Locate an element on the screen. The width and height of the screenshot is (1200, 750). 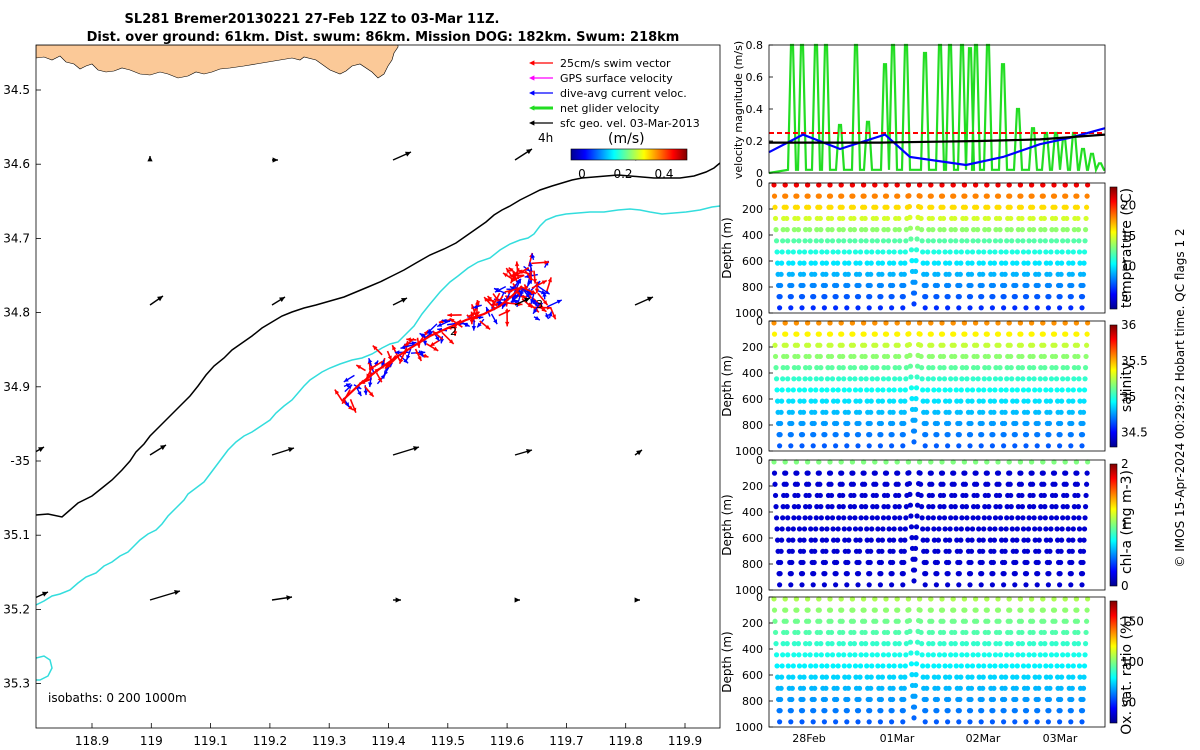
legend-arrowhead-swim is located at coordinates (532, 63).